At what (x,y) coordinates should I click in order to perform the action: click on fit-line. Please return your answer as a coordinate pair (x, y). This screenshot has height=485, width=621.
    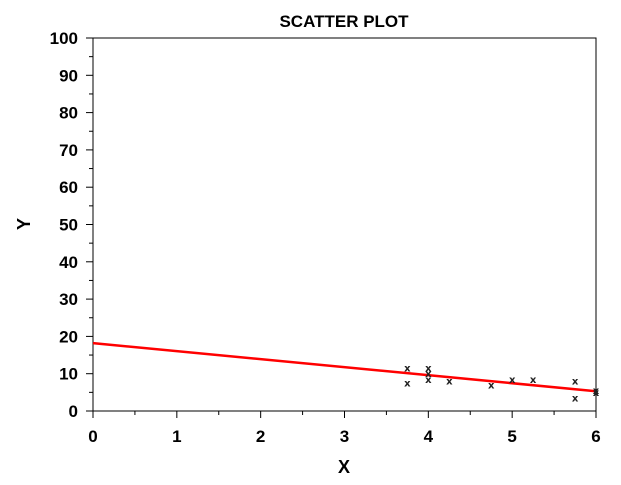
    Looking at the image, I should click on (344, 367).